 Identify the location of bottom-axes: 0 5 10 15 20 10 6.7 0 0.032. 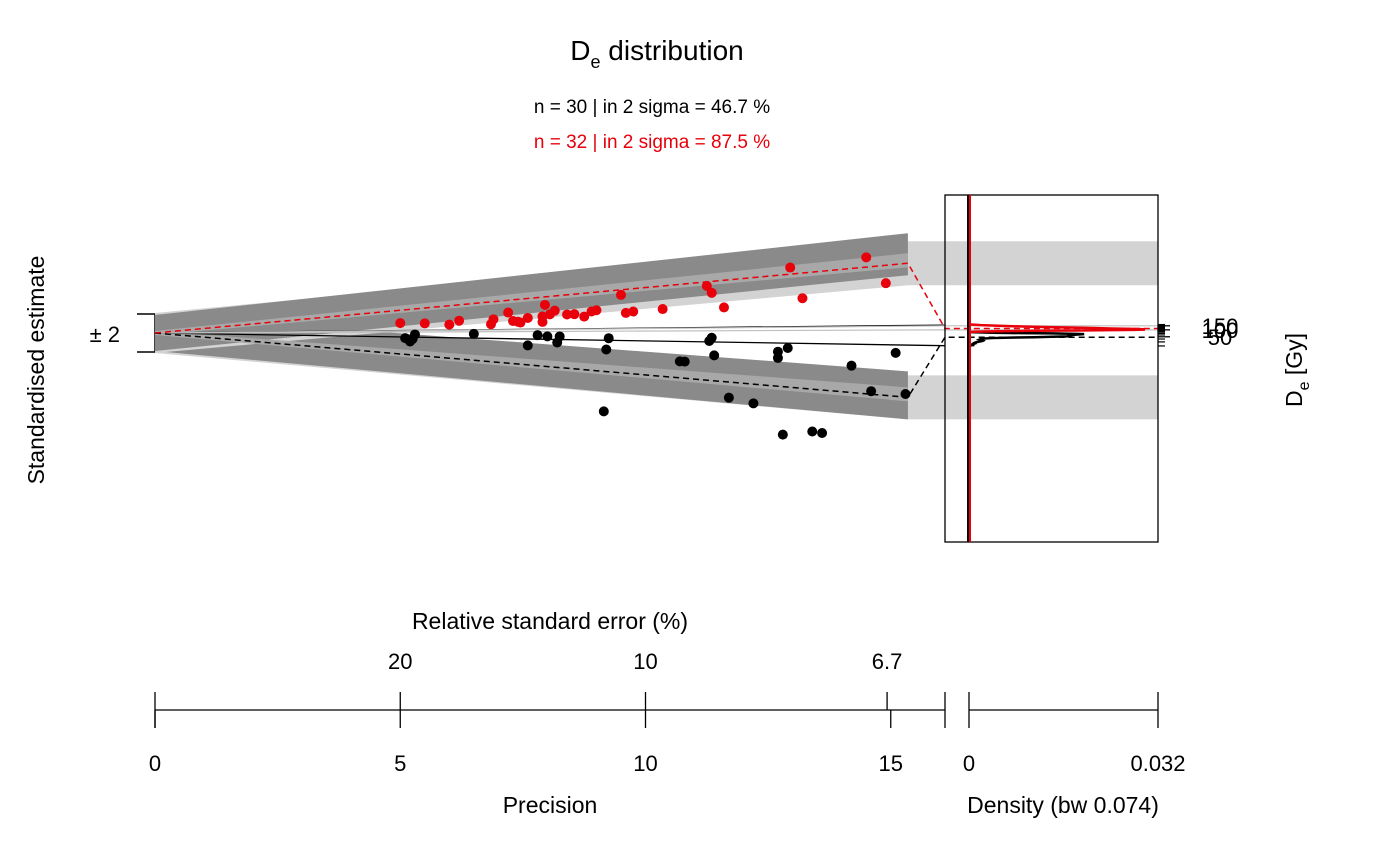
(667, 712).